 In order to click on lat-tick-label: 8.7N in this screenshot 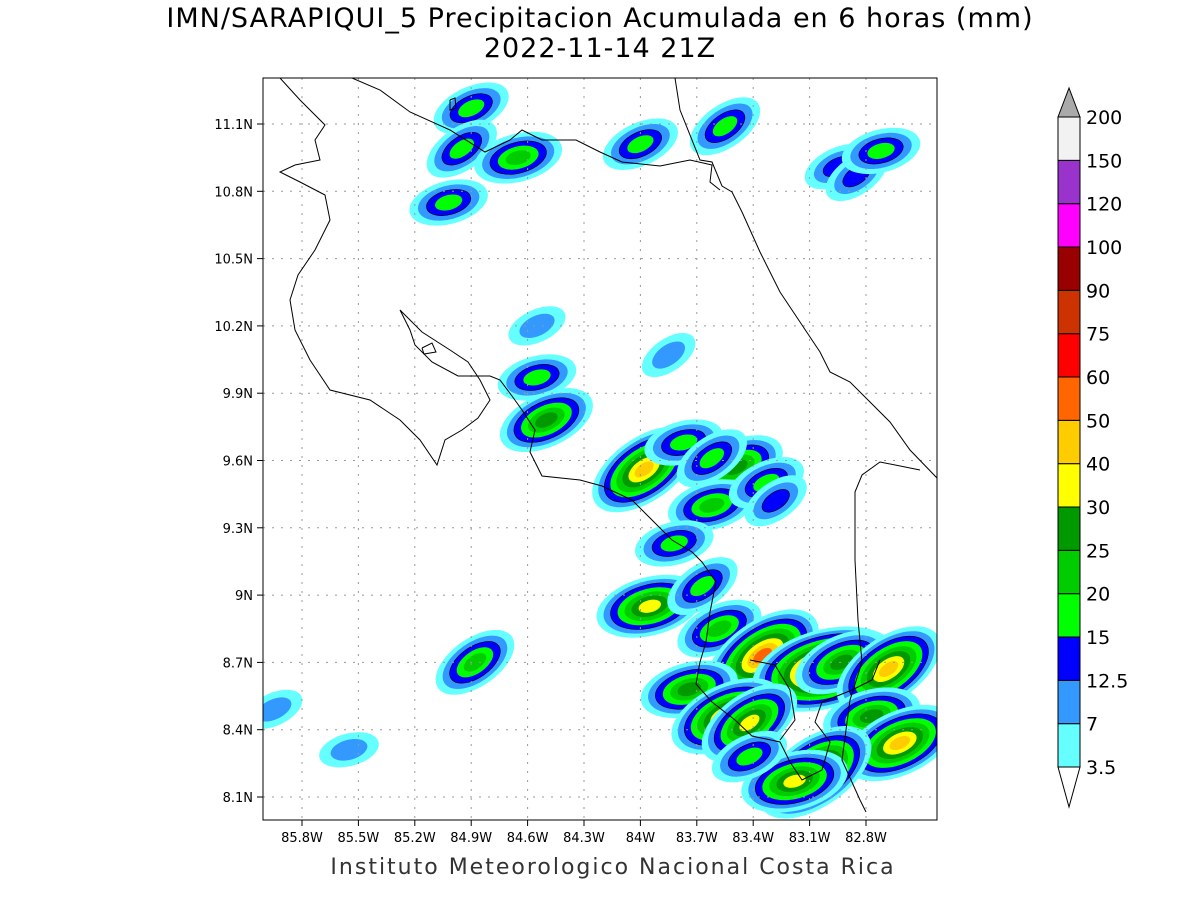, I will do `click(238, 663)`.